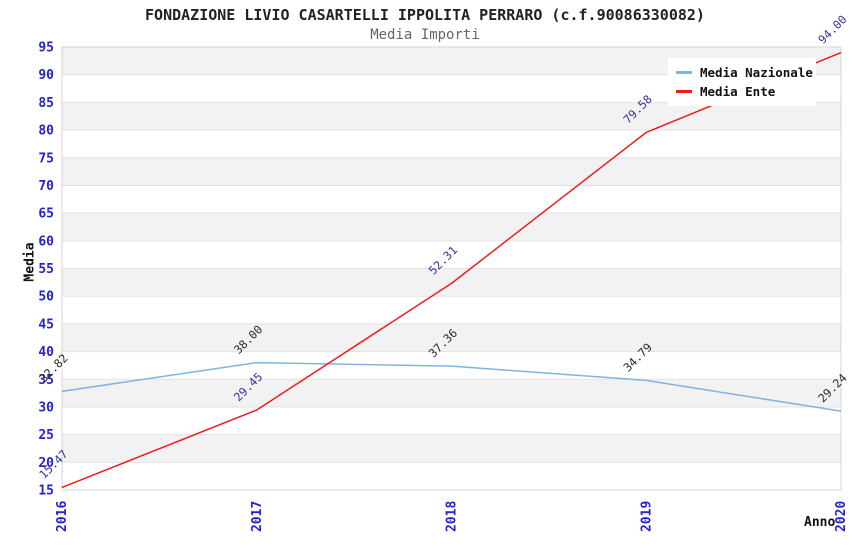 The height and width of the screenshot is (550, 850). I want to click on y-tick-label: 35, so click(46, 380).